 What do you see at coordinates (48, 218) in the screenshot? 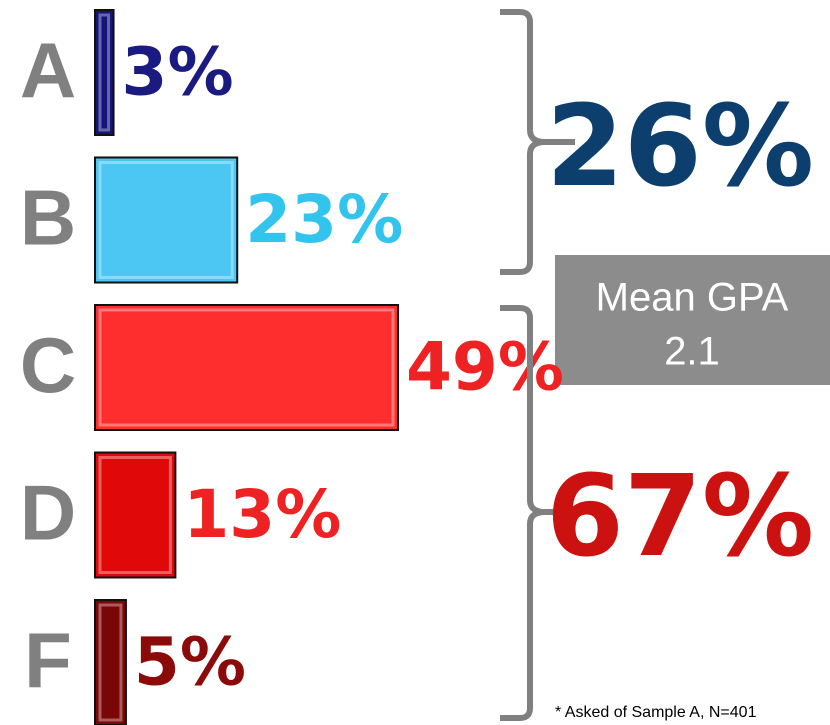
I see `category-label: B` at bounding box center [48, 218].